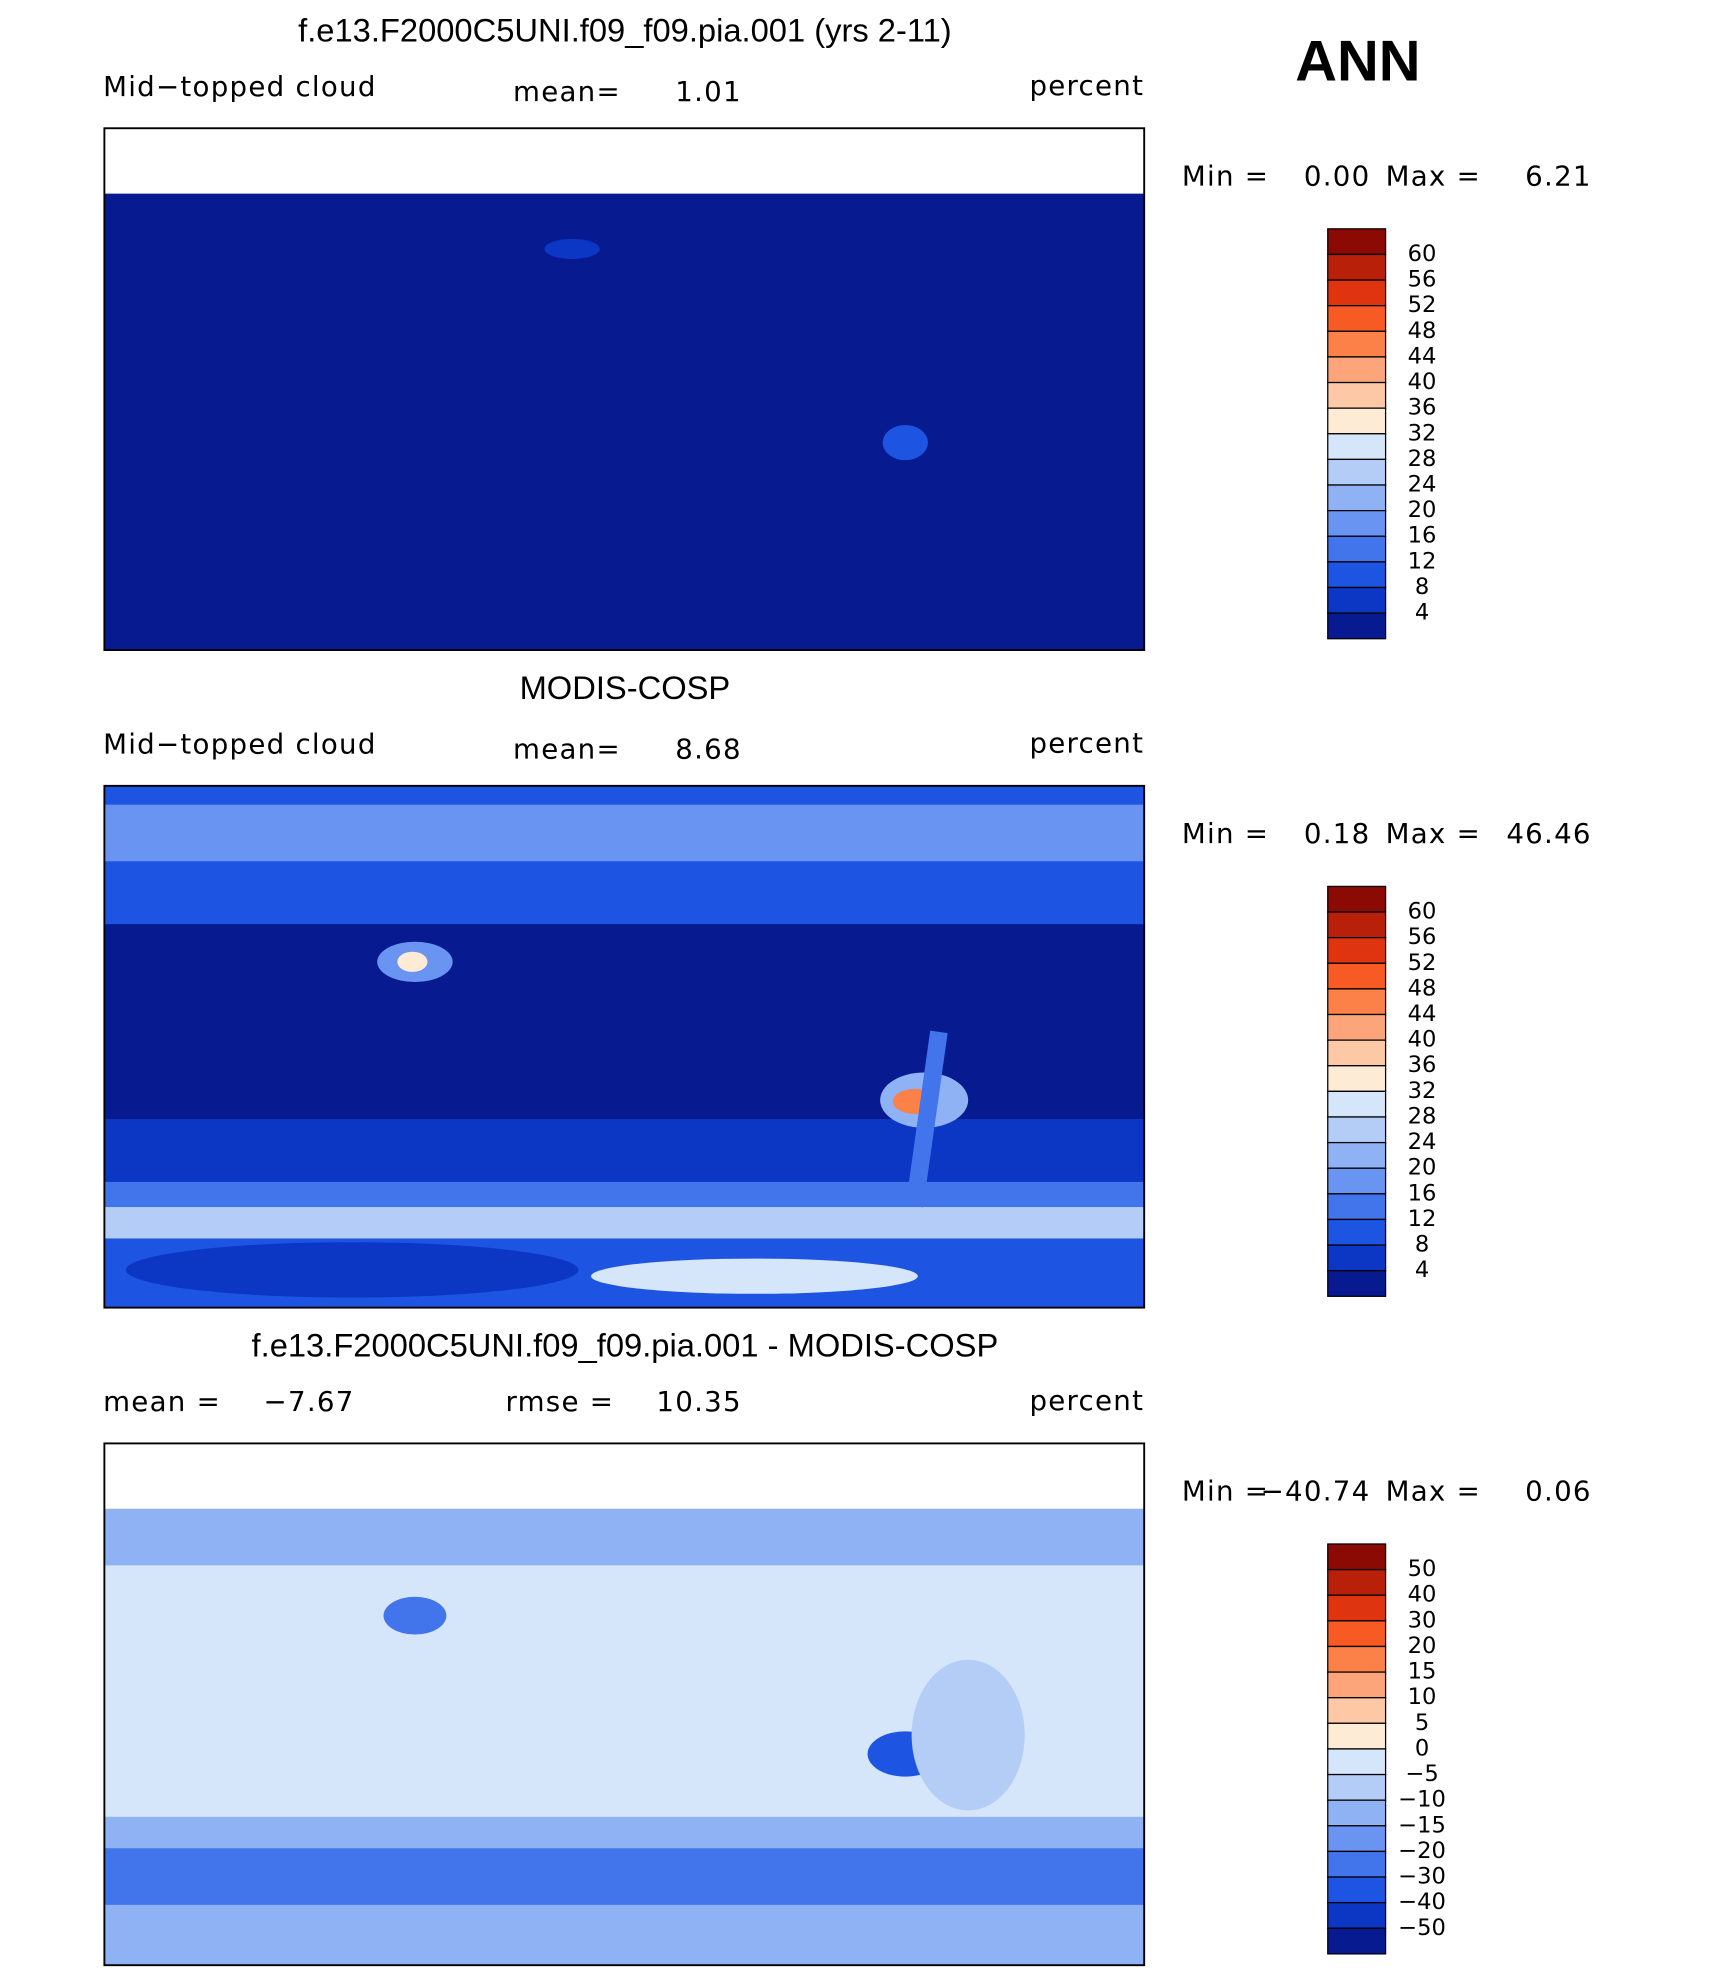 Image resolution: width=1710 pixels, height=1974 pixels. What do you see at coordinates (1422, 1723) in the screenshot?
I see `colorbar-label: 5` at bounding box center [1422, 1723].